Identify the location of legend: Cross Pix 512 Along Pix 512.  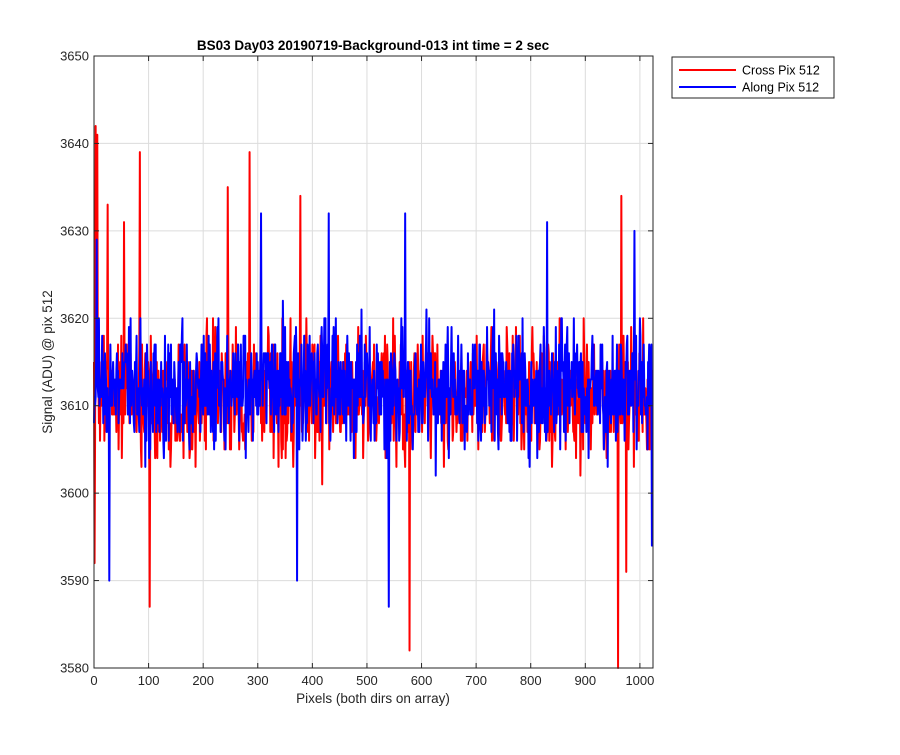
(753, 77).